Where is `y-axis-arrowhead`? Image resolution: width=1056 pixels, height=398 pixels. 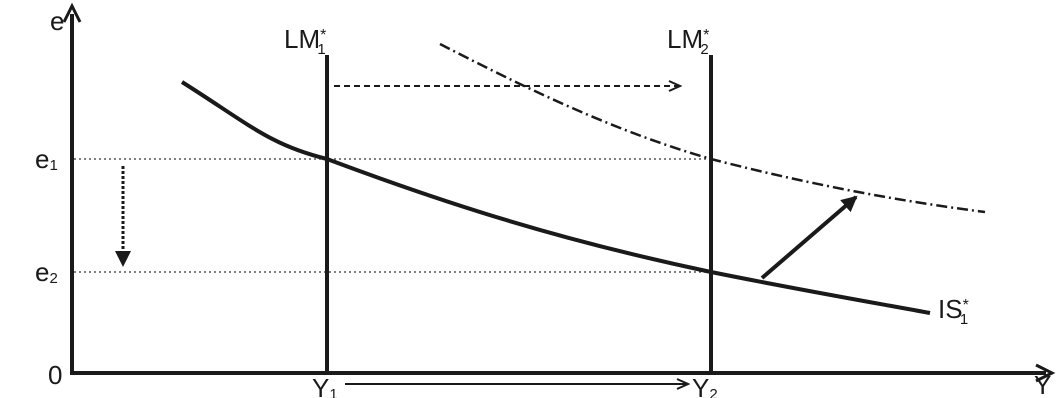
y-axis-arrowhead is located at coordinates (72, 12).